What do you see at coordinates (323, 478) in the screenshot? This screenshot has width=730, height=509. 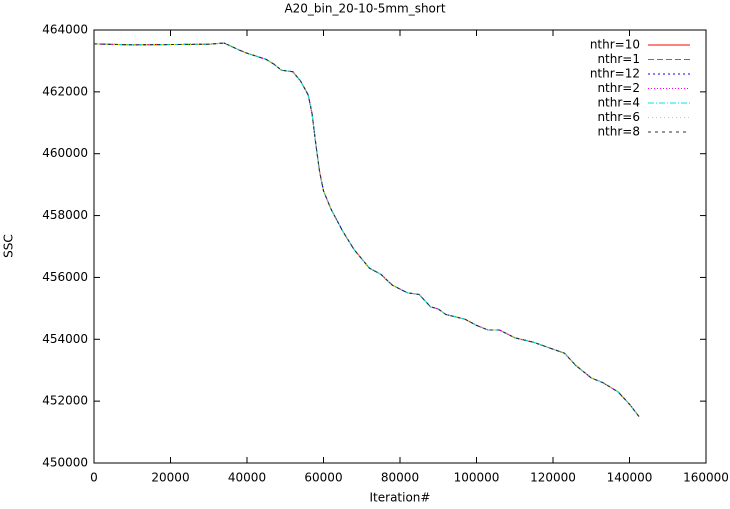 I see `x-tick-label: 60000` at bounding box center [323, 478].